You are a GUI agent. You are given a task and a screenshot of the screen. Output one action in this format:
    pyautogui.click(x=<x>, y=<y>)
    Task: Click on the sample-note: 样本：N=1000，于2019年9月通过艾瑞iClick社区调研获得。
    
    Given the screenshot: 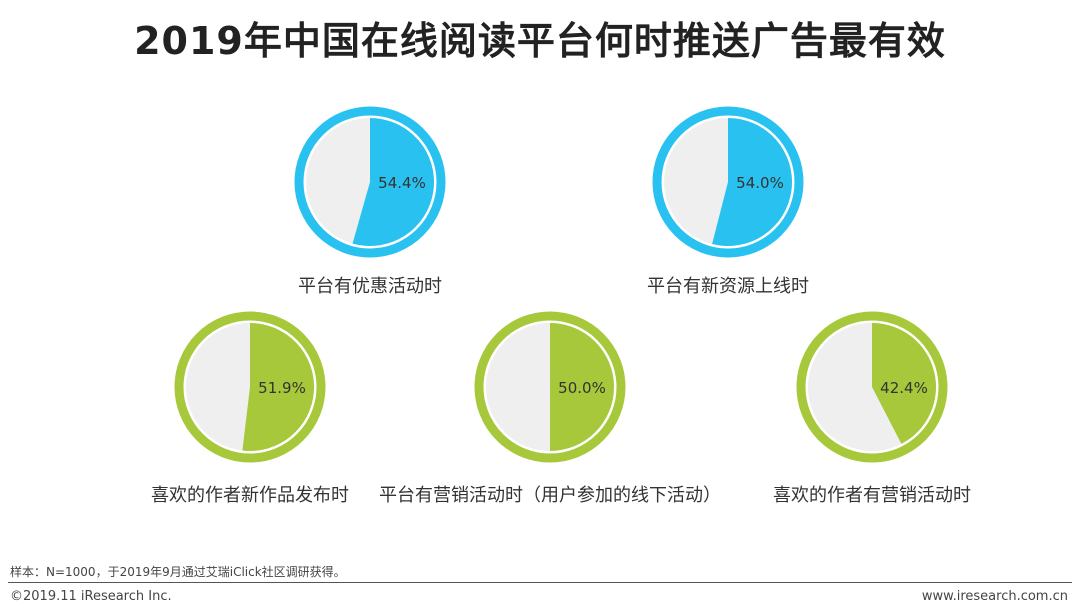 What is the action you would take?
    pyautogui.click(x=178, y=572)
    